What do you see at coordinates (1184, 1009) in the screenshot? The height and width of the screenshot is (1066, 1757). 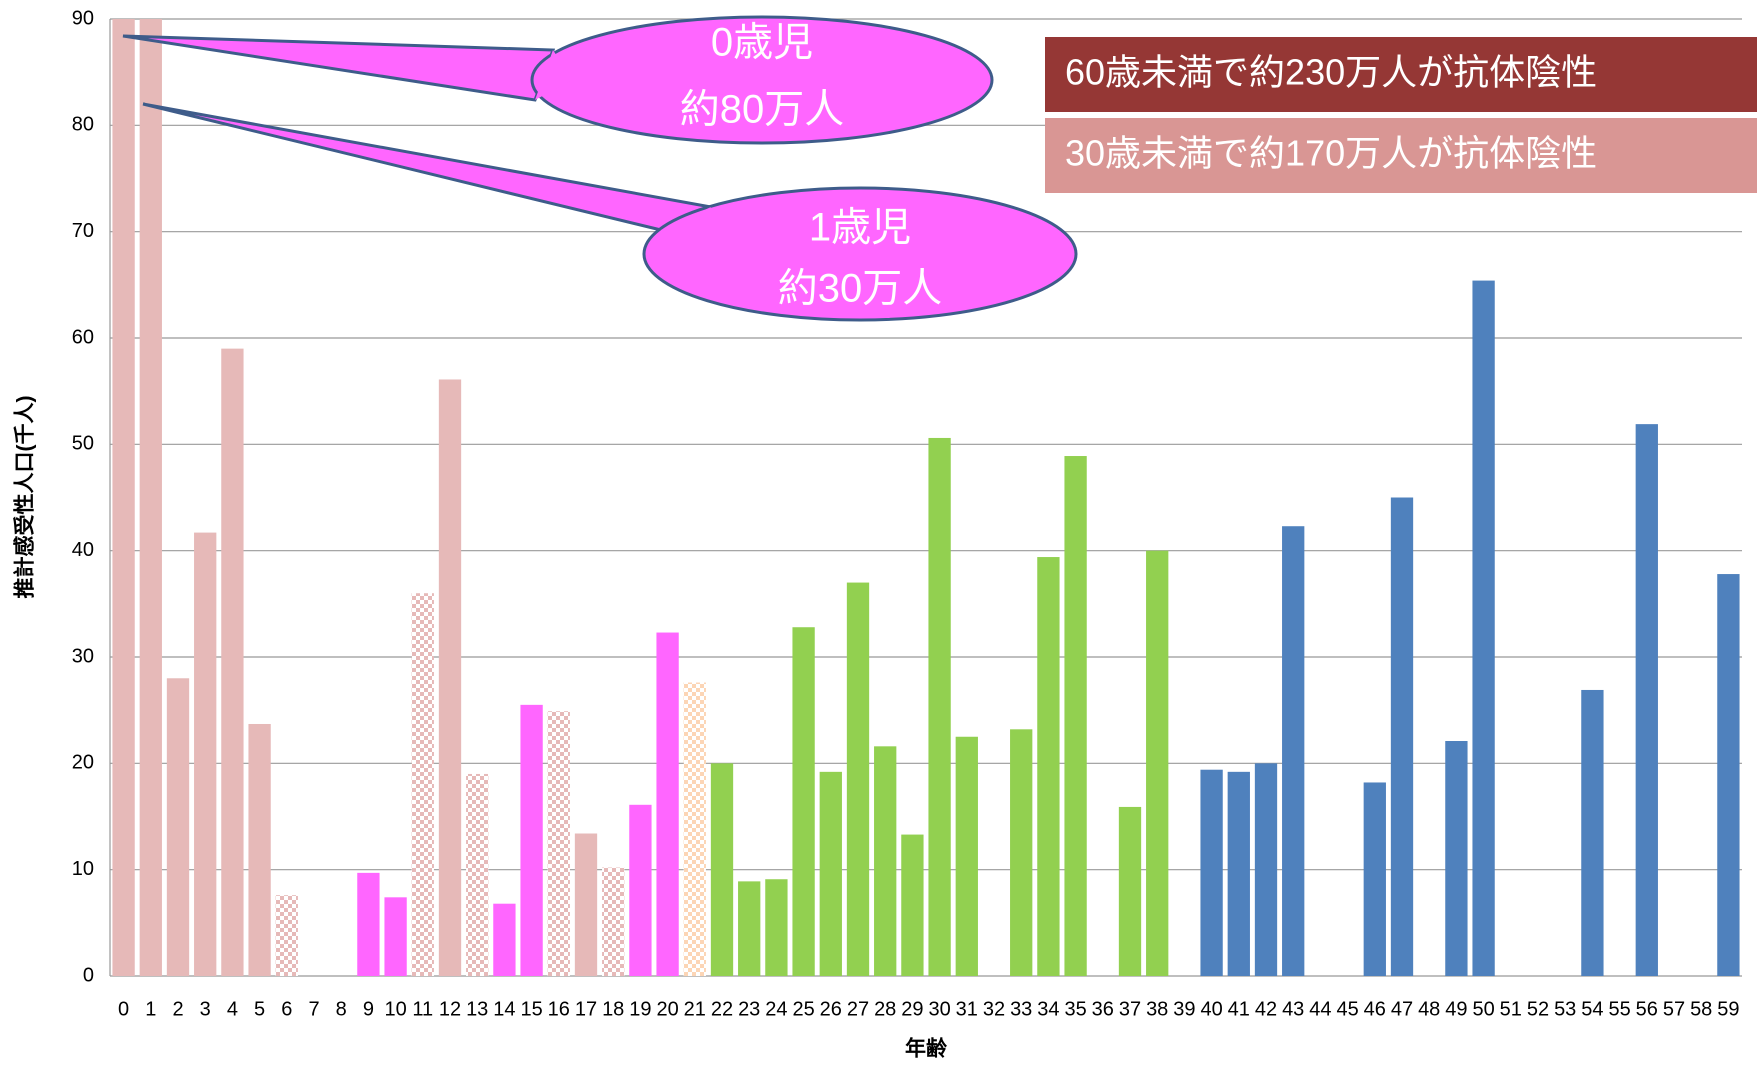 I see `x-tick-label: 39` at bounding box center [1184, 1009].